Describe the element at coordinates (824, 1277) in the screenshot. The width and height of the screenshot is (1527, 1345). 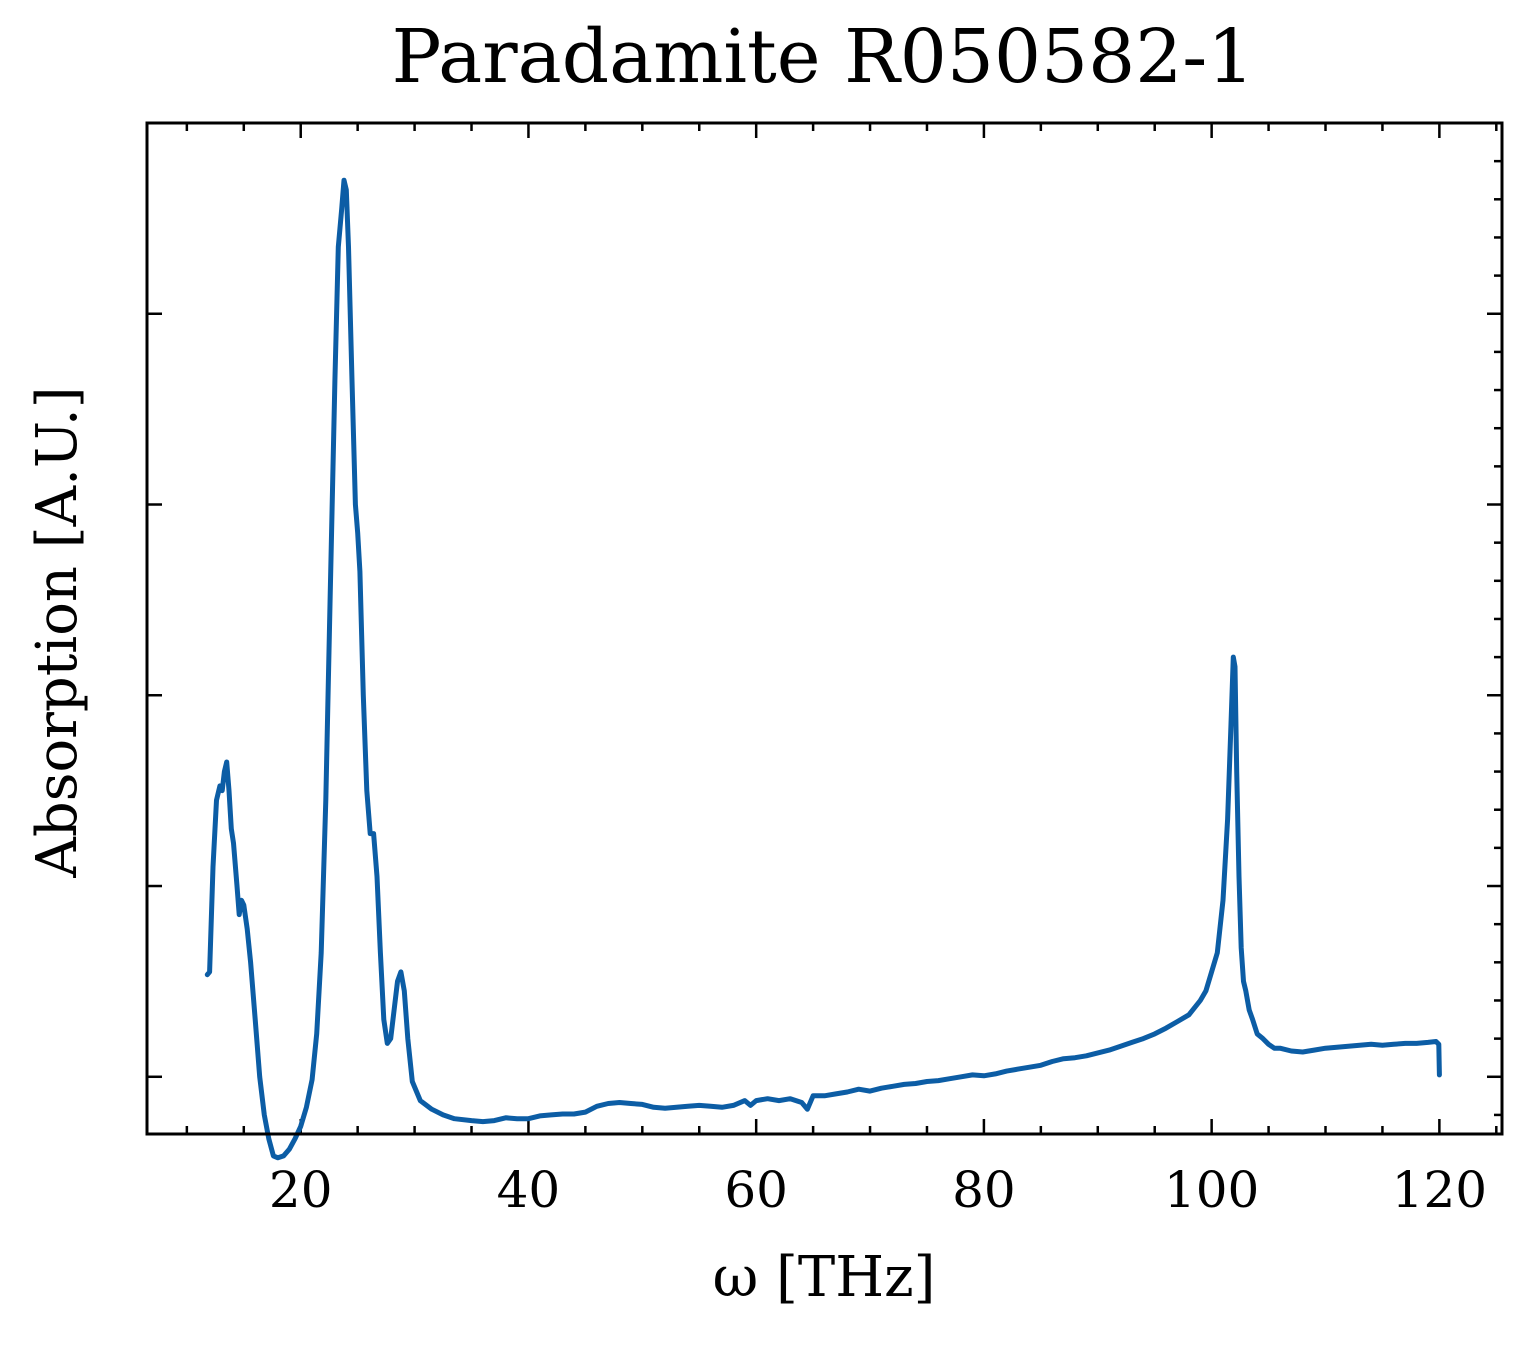
I see `x-axis-label: ω [THz]` at that location.